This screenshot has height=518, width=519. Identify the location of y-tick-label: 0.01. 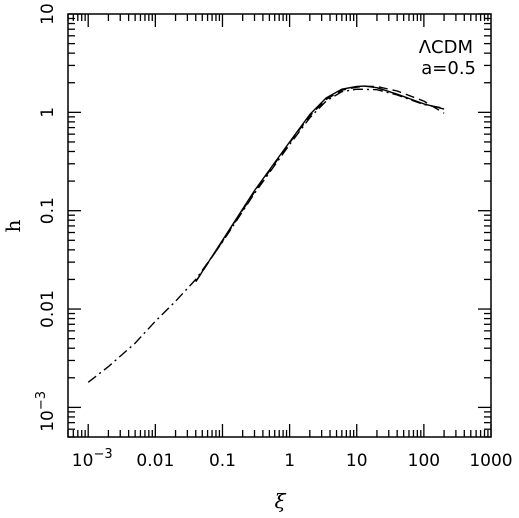
(48, 309).